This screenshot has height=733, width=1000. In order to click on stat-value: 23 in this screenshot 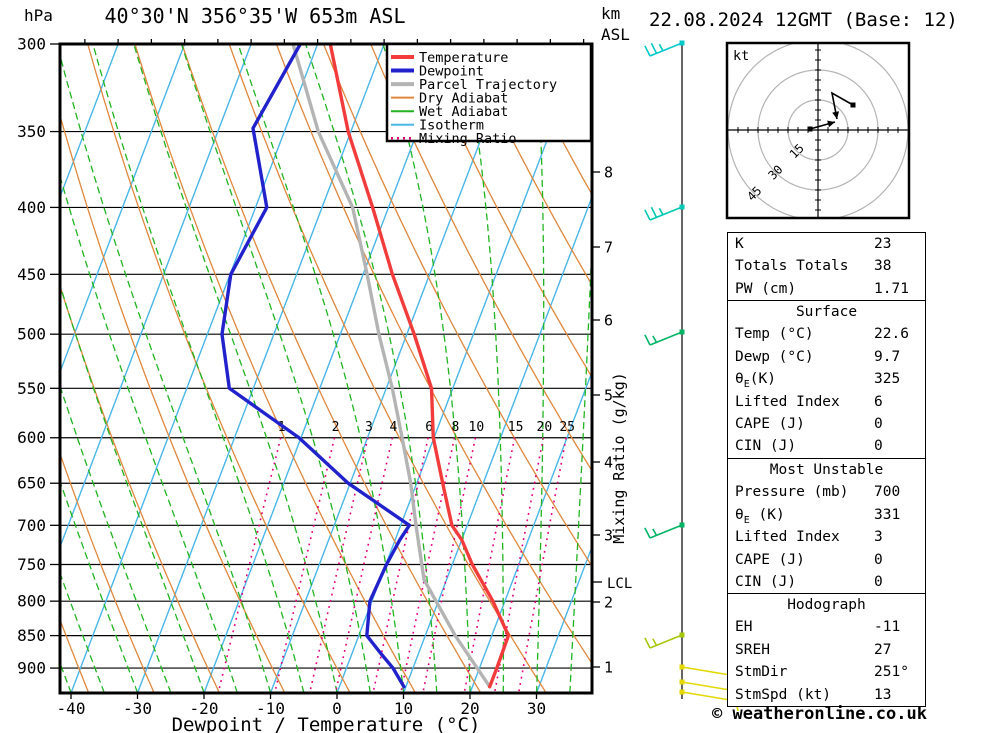, I will do `click(883, 244)`.